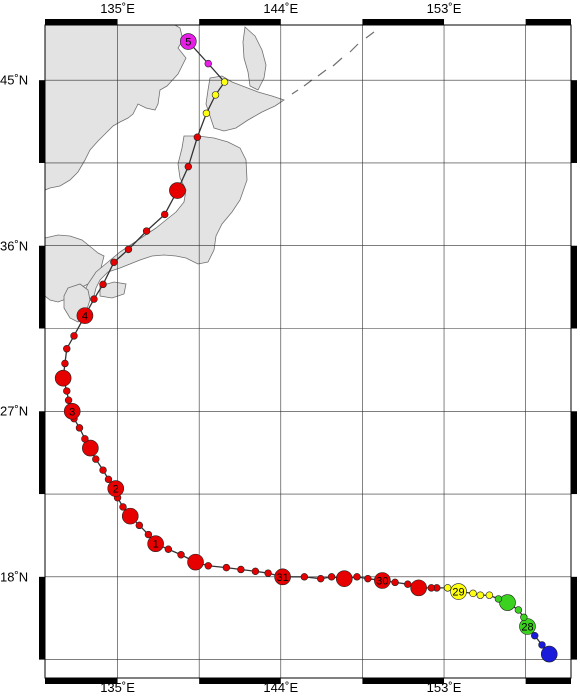 The width and height of the screenshot is (580, 698). Describe the element at coordinates (254, 58) in the screenshot. I see `sakhalin-land` at that location.